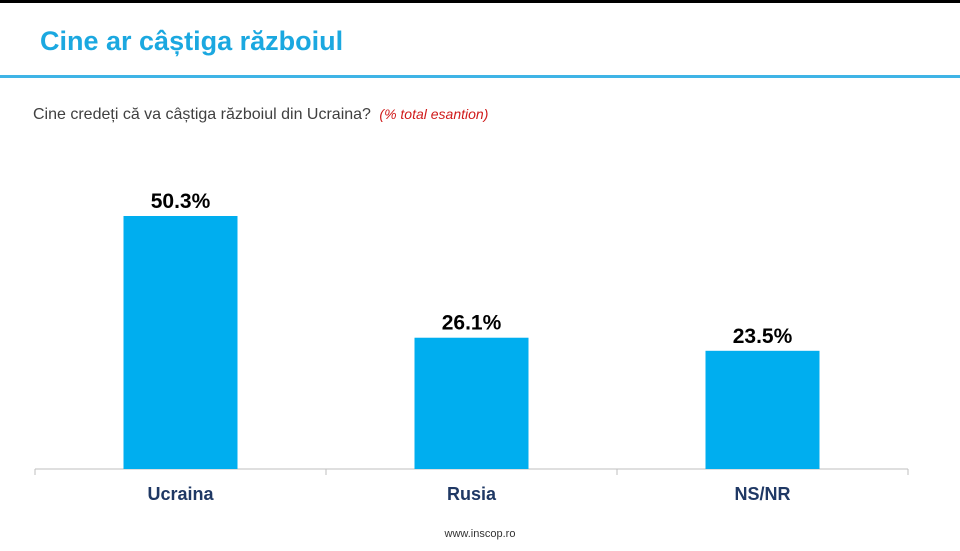  Describe the element at coordinates (181, 201) in the screenshot. I see `data-label: 50.3%` at that location.